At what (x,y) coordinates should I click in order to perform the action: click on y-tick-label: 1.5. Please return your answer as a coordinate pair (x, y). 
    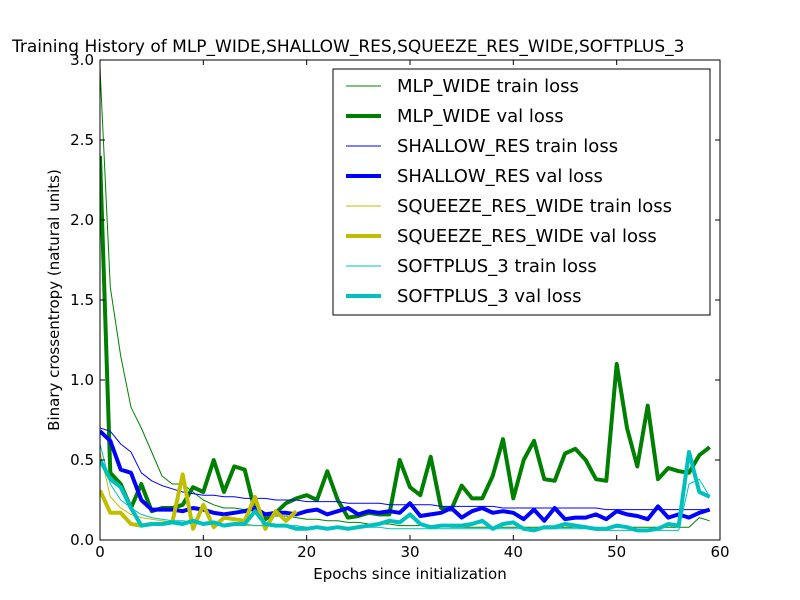
    Looking at the image, I should click on (82, 300).